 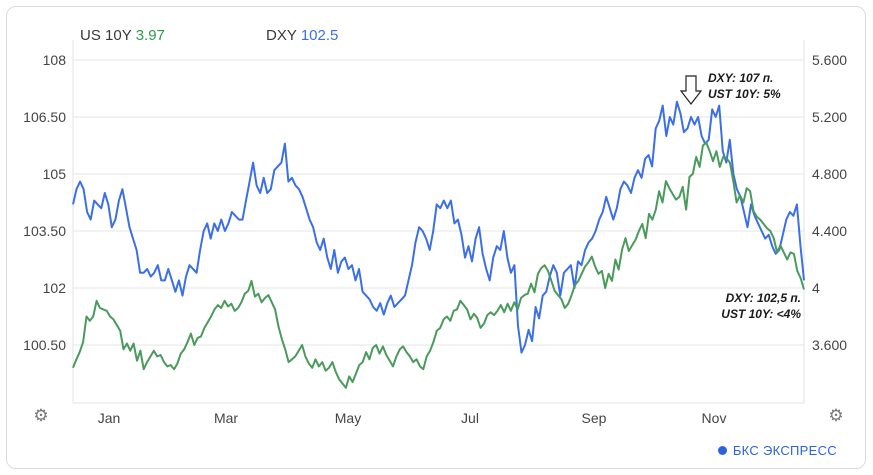 I want to click on legend-dxy: DXY 102.5, so click(x=302, y=35).